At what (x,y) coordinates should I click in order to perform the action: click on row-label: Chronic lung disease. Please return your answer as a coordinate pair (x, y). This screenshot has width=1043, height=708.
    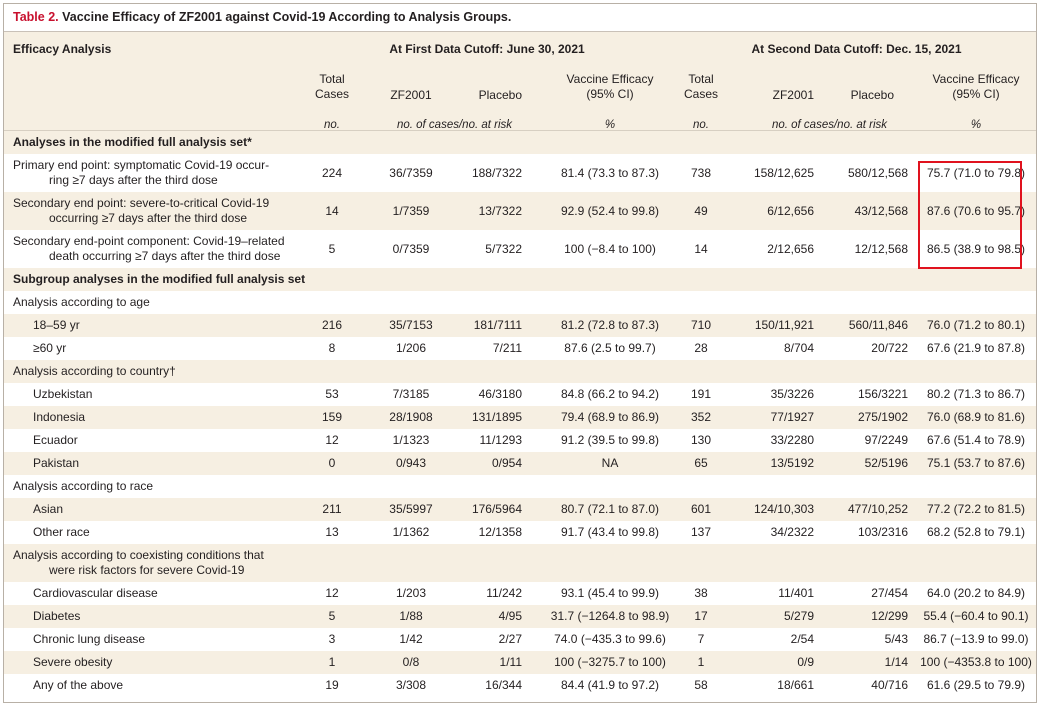
    Looking at the image, I should click on (89, 639).